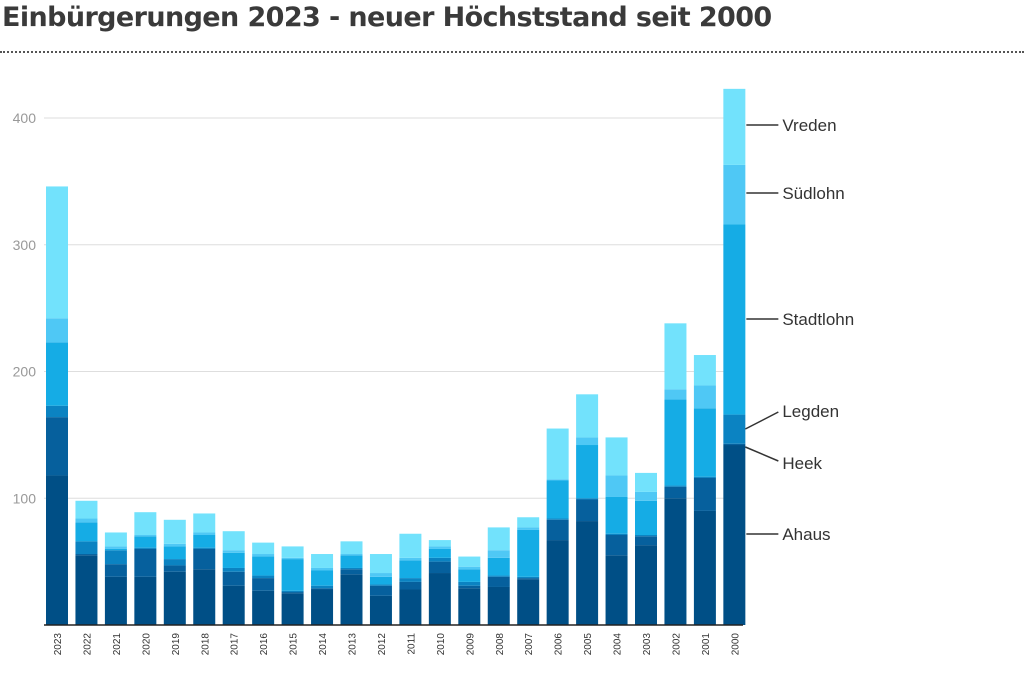  Describe the element at coordinates (528, 528) in the screenshot. I see `bar-segment-südlohn-2007` at that location.